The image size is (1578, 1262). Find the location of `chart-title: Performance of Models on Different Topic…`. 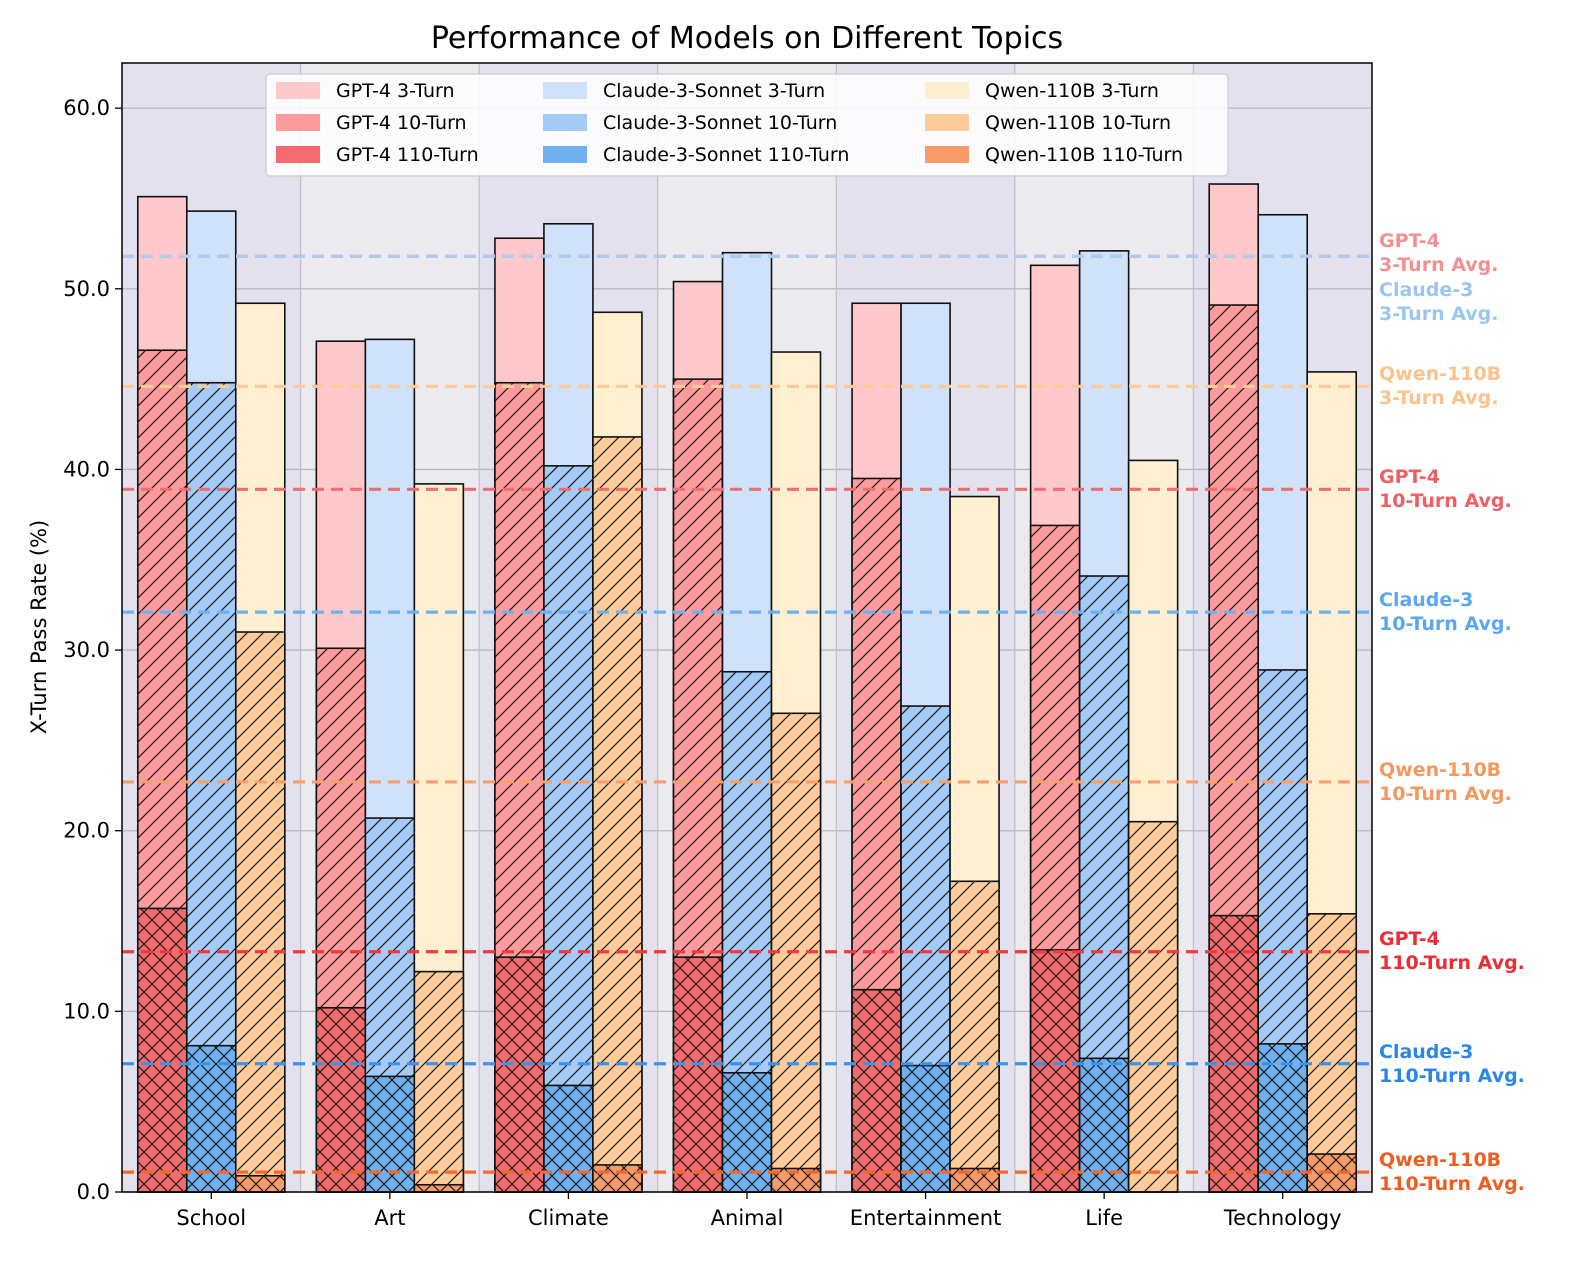

chart-title: Performance of Models on Different Topic… is located at coordinates (747, 38).